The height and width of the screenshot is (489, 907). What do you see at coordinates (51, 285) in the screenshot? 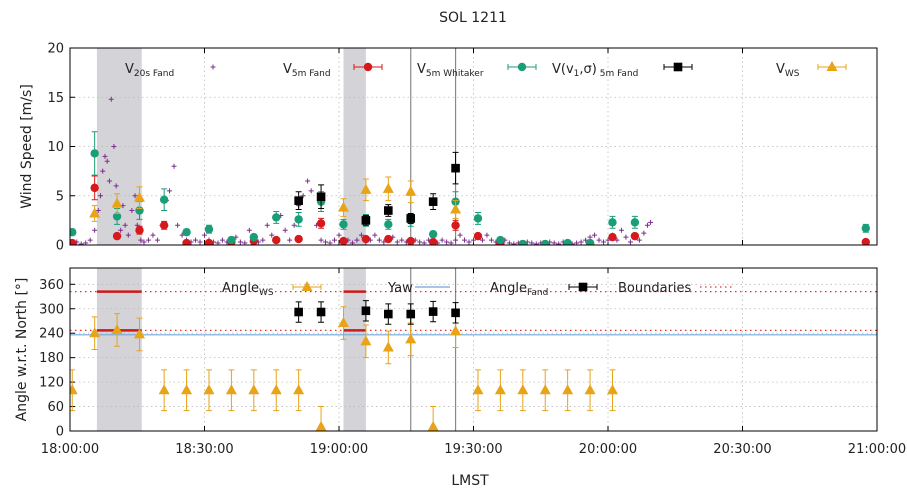
I see `y-tick-label: 360` at bounding box center [51, 285].